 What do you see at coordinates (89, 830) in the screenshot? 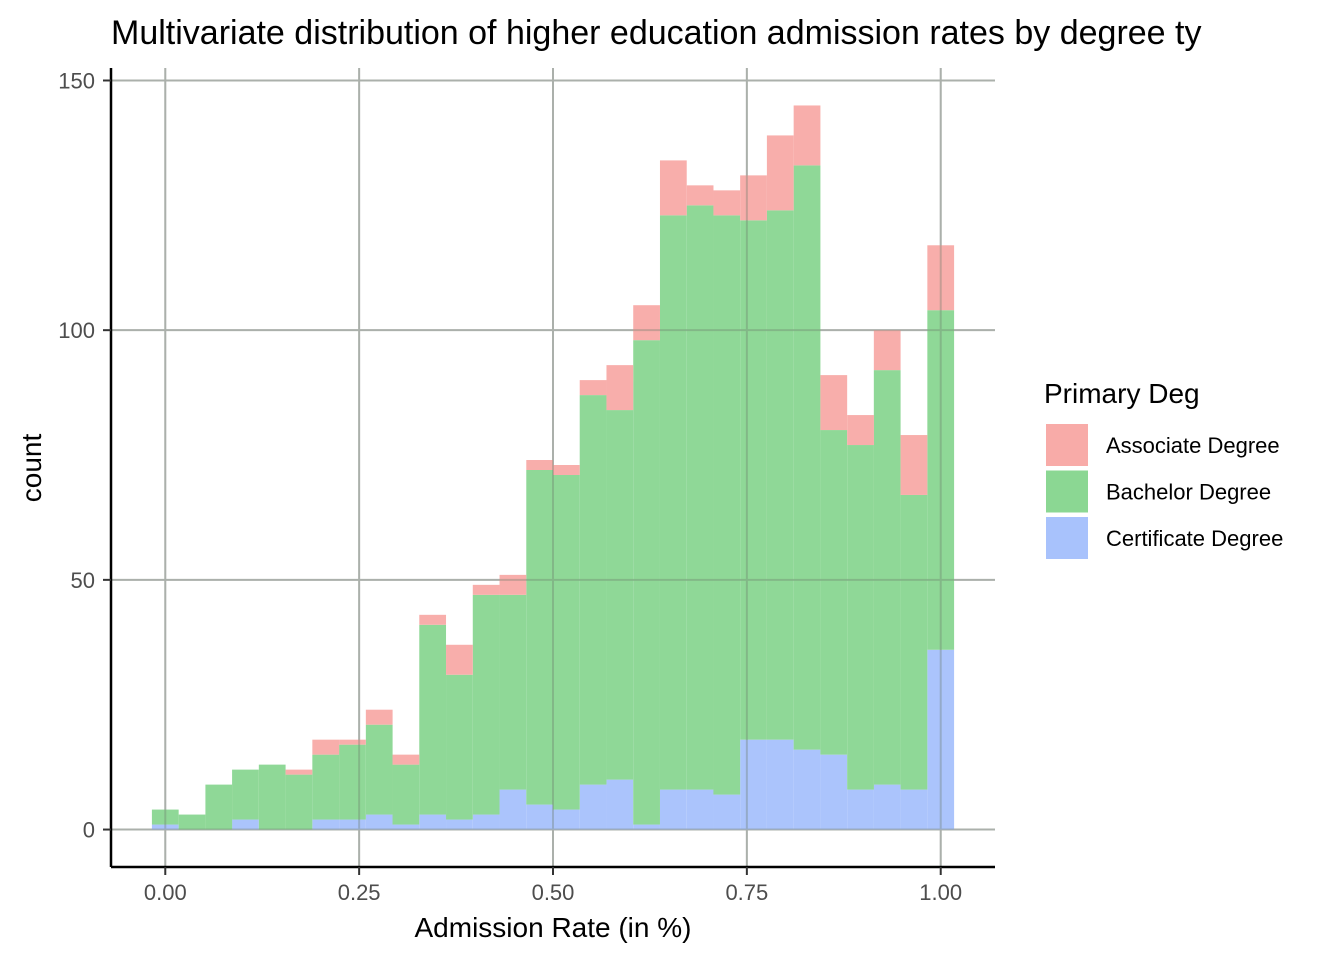
I see `y-tick-label: 0` at bounding box center [89, 830].